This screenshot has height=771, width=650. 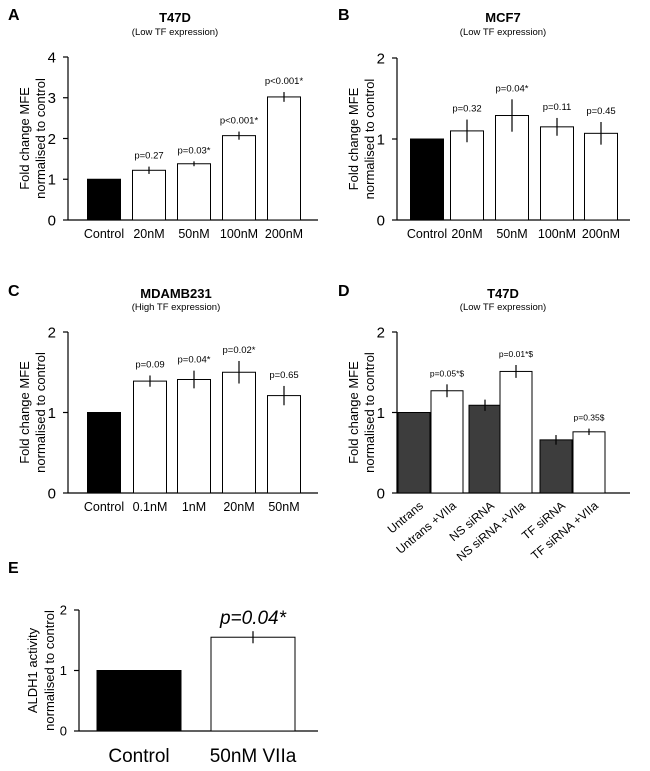 I want to click on p-value-label: p=0.03*, so click(x=193, y=150).